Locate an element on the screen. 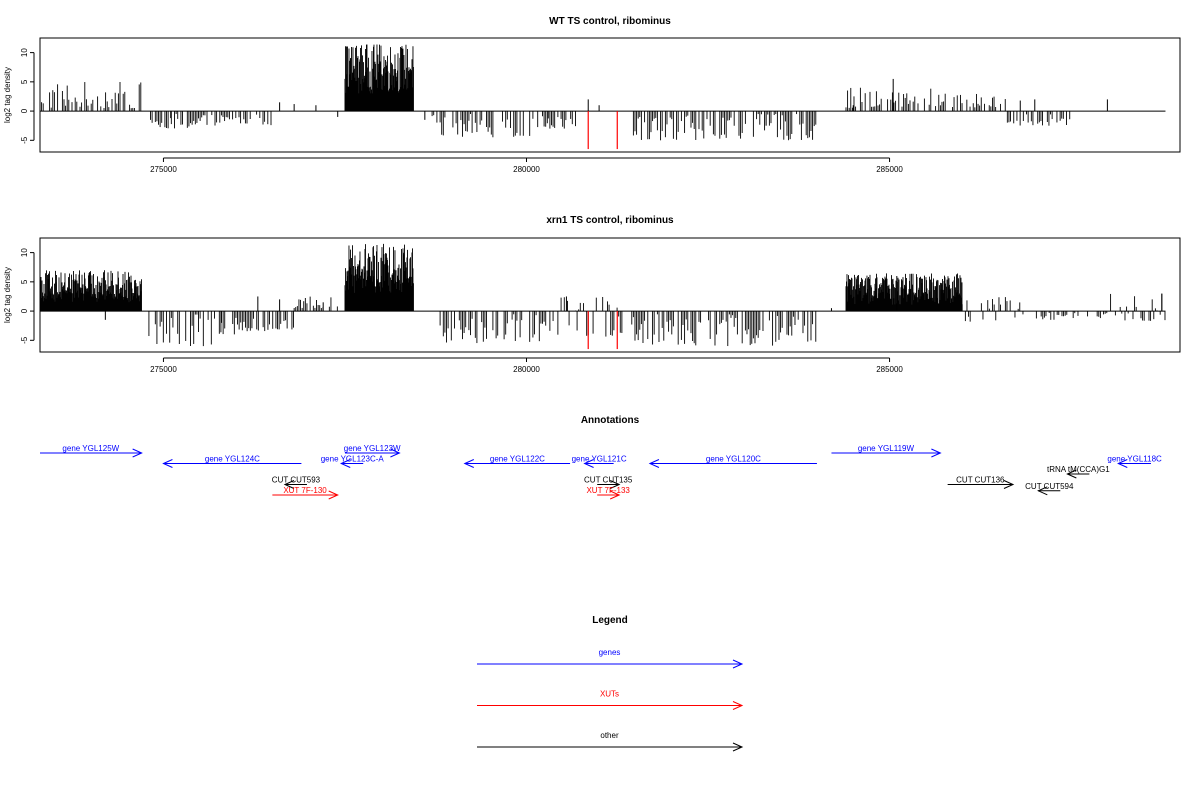 Image resolution: width=1200 pixels, height=800 pixels. annotation-feature: gene YGL124C is located at coordinates (232, 461).